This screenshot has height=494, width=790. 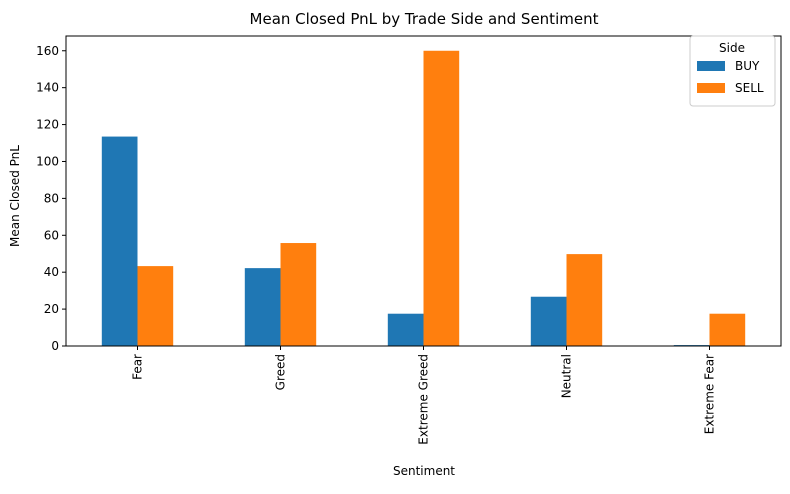 What do you see at coordinates (281, 372) in the screenshot?
I see `x-tick-label: Greed` at bounding box center [281, 372].